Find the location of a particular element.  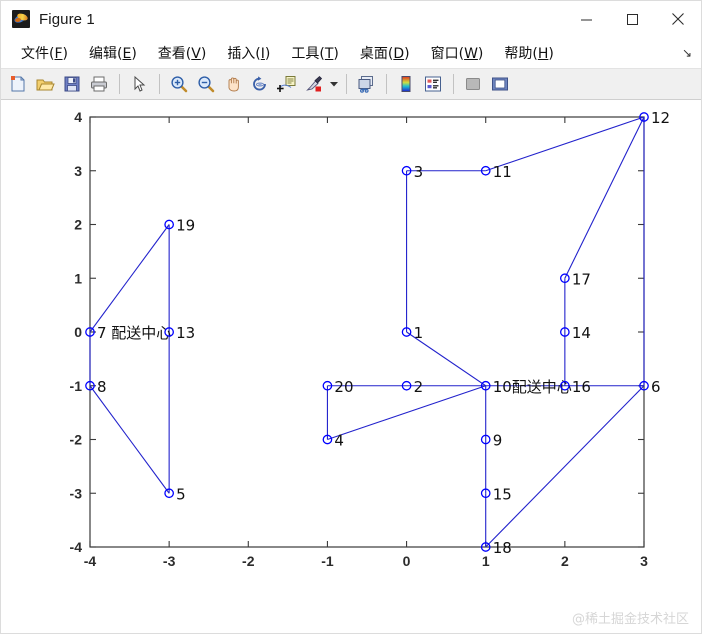

hide-plot-tools-button is located at coordinates (473, 84).